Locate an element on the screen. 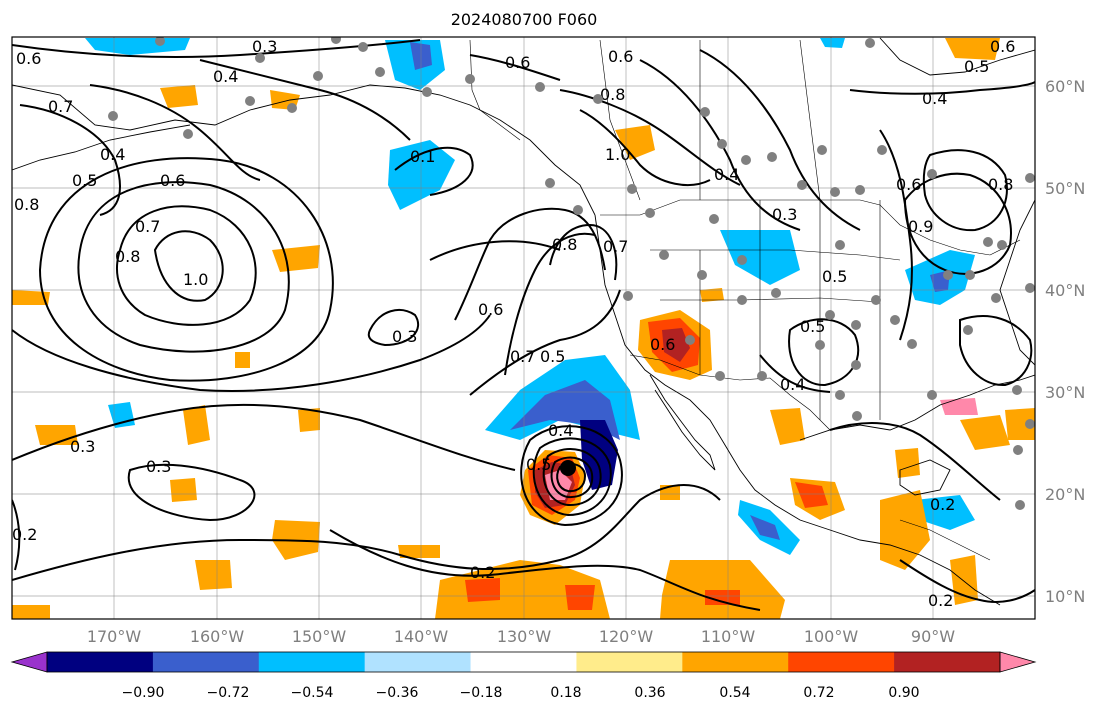 The height and width of the screenshot is (712, 1105). contour-0.6-mid is located at coordinates (530, 264).